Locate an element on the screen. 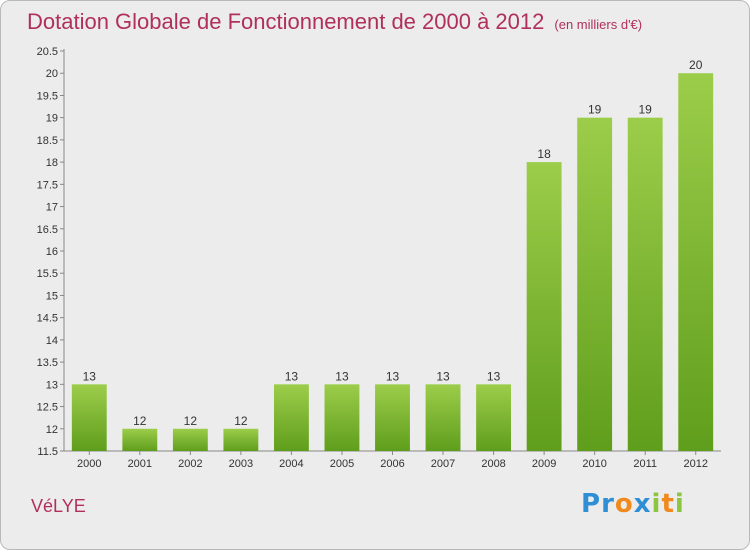 The image size is (750, 550). value-label-2003: 12 is located at coordinates (241, 421).